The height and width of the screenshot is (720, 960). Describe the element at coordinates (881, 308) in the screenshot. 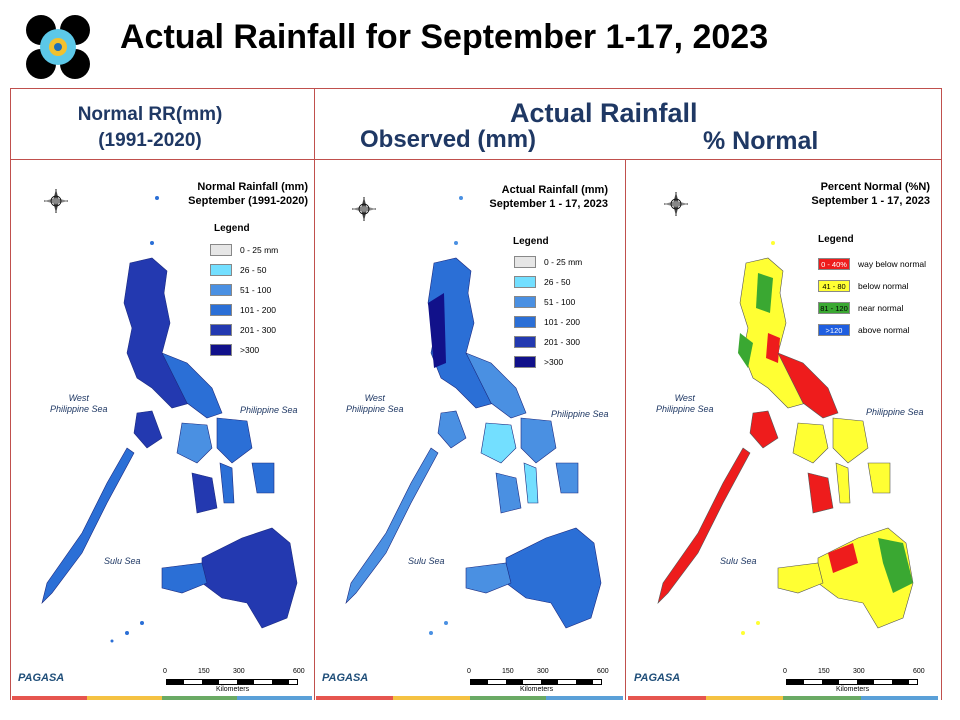

I see `legend-label: near normal` at that location.